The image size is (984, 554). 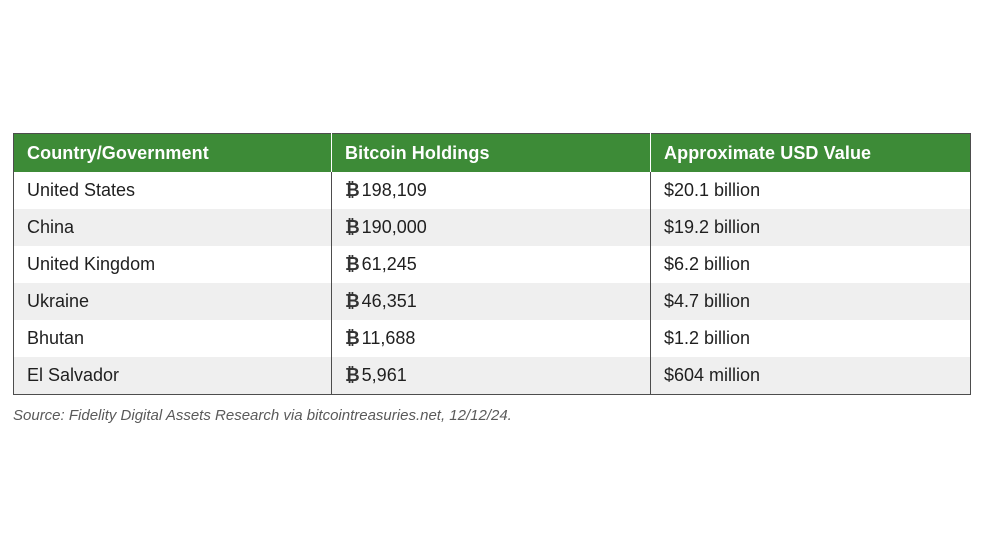 I want to click on cell-country: China, so click(x=172, y=227).